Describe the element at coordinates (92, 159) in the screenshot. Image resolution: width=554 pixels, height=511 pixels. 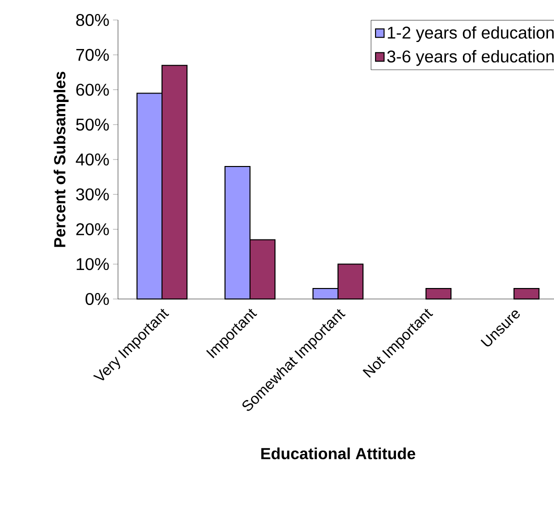
I see `y-tick-label: 40%` at that location.